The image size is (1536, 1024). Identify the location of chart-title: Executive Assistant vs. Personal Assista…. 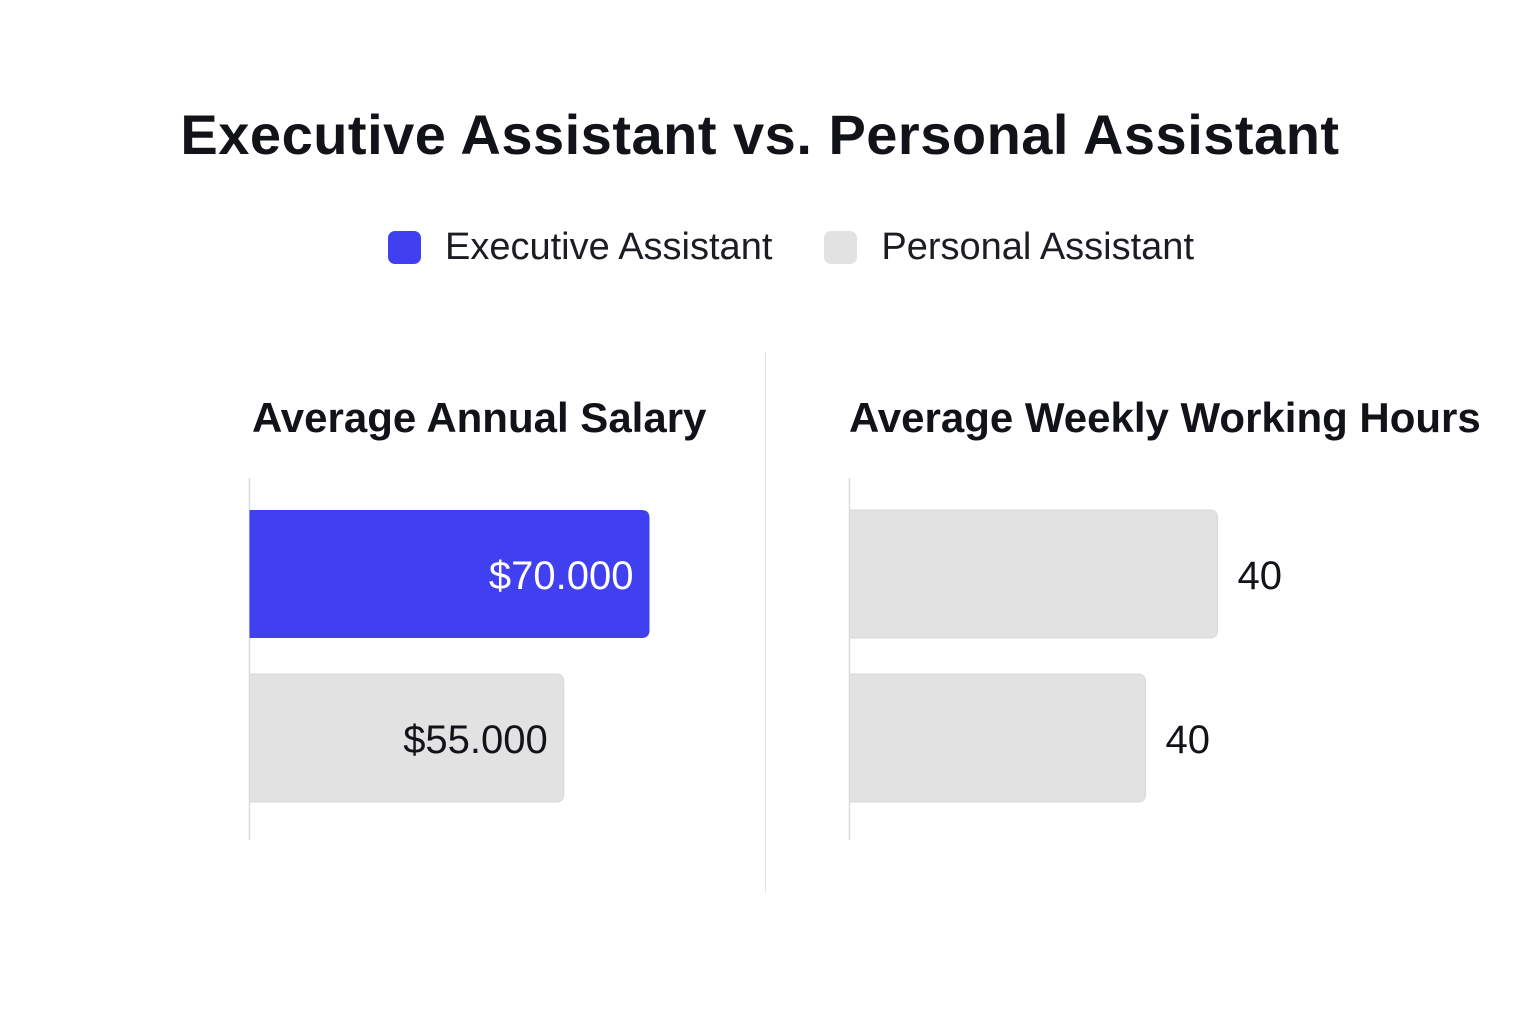
(760, 134).